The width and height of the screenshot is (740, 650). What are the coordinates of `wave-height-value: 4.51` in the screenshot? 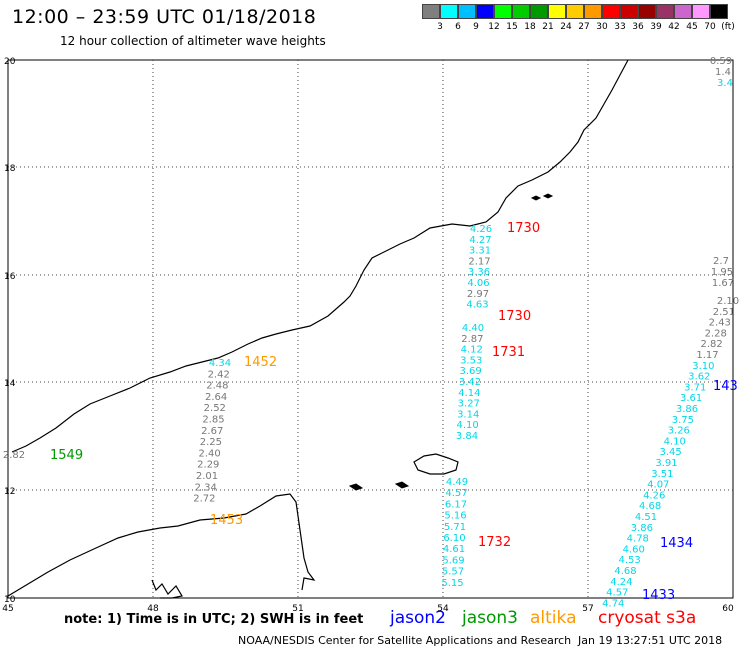 It's located at (646, 517).